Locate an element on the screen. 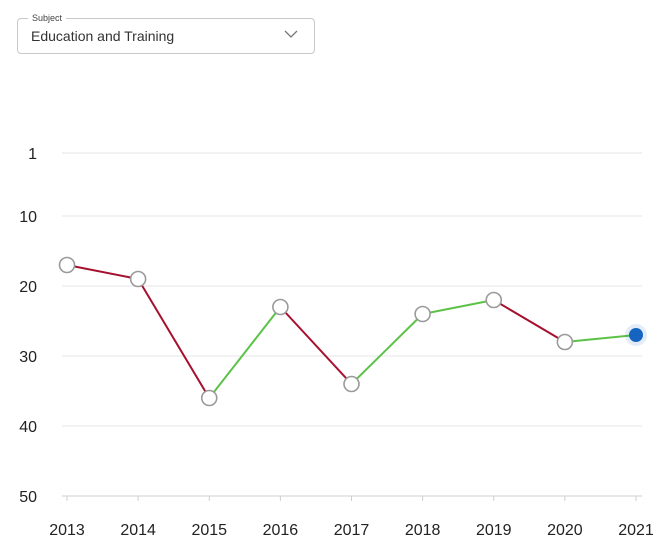 The height and width of the screenshot is (547, 664). x-tick-label: 2015 is located at coordinates (209, 530).